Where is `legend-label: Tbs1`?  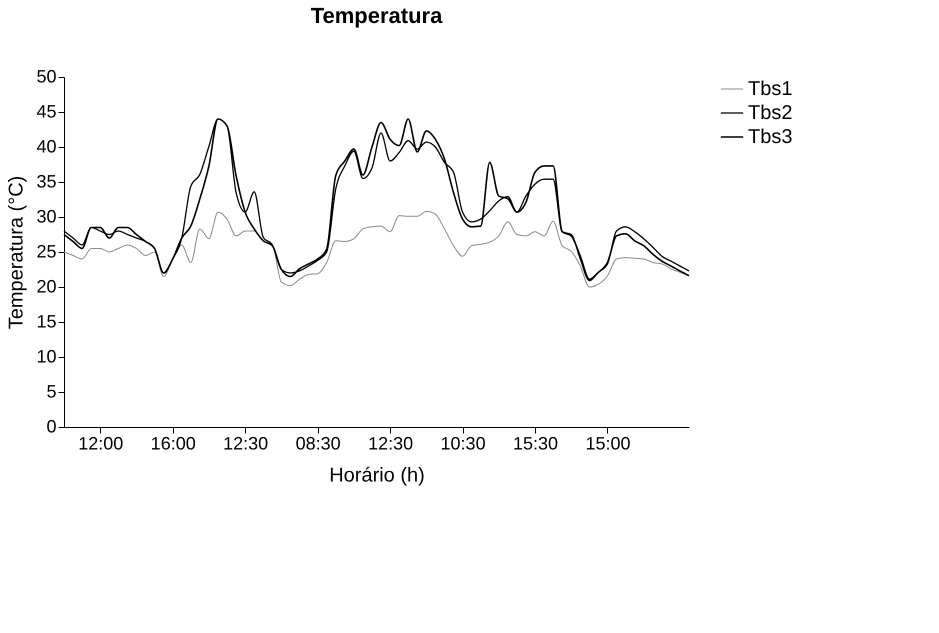 legend-label: Tbs1 is located at coordinates (770, 89).